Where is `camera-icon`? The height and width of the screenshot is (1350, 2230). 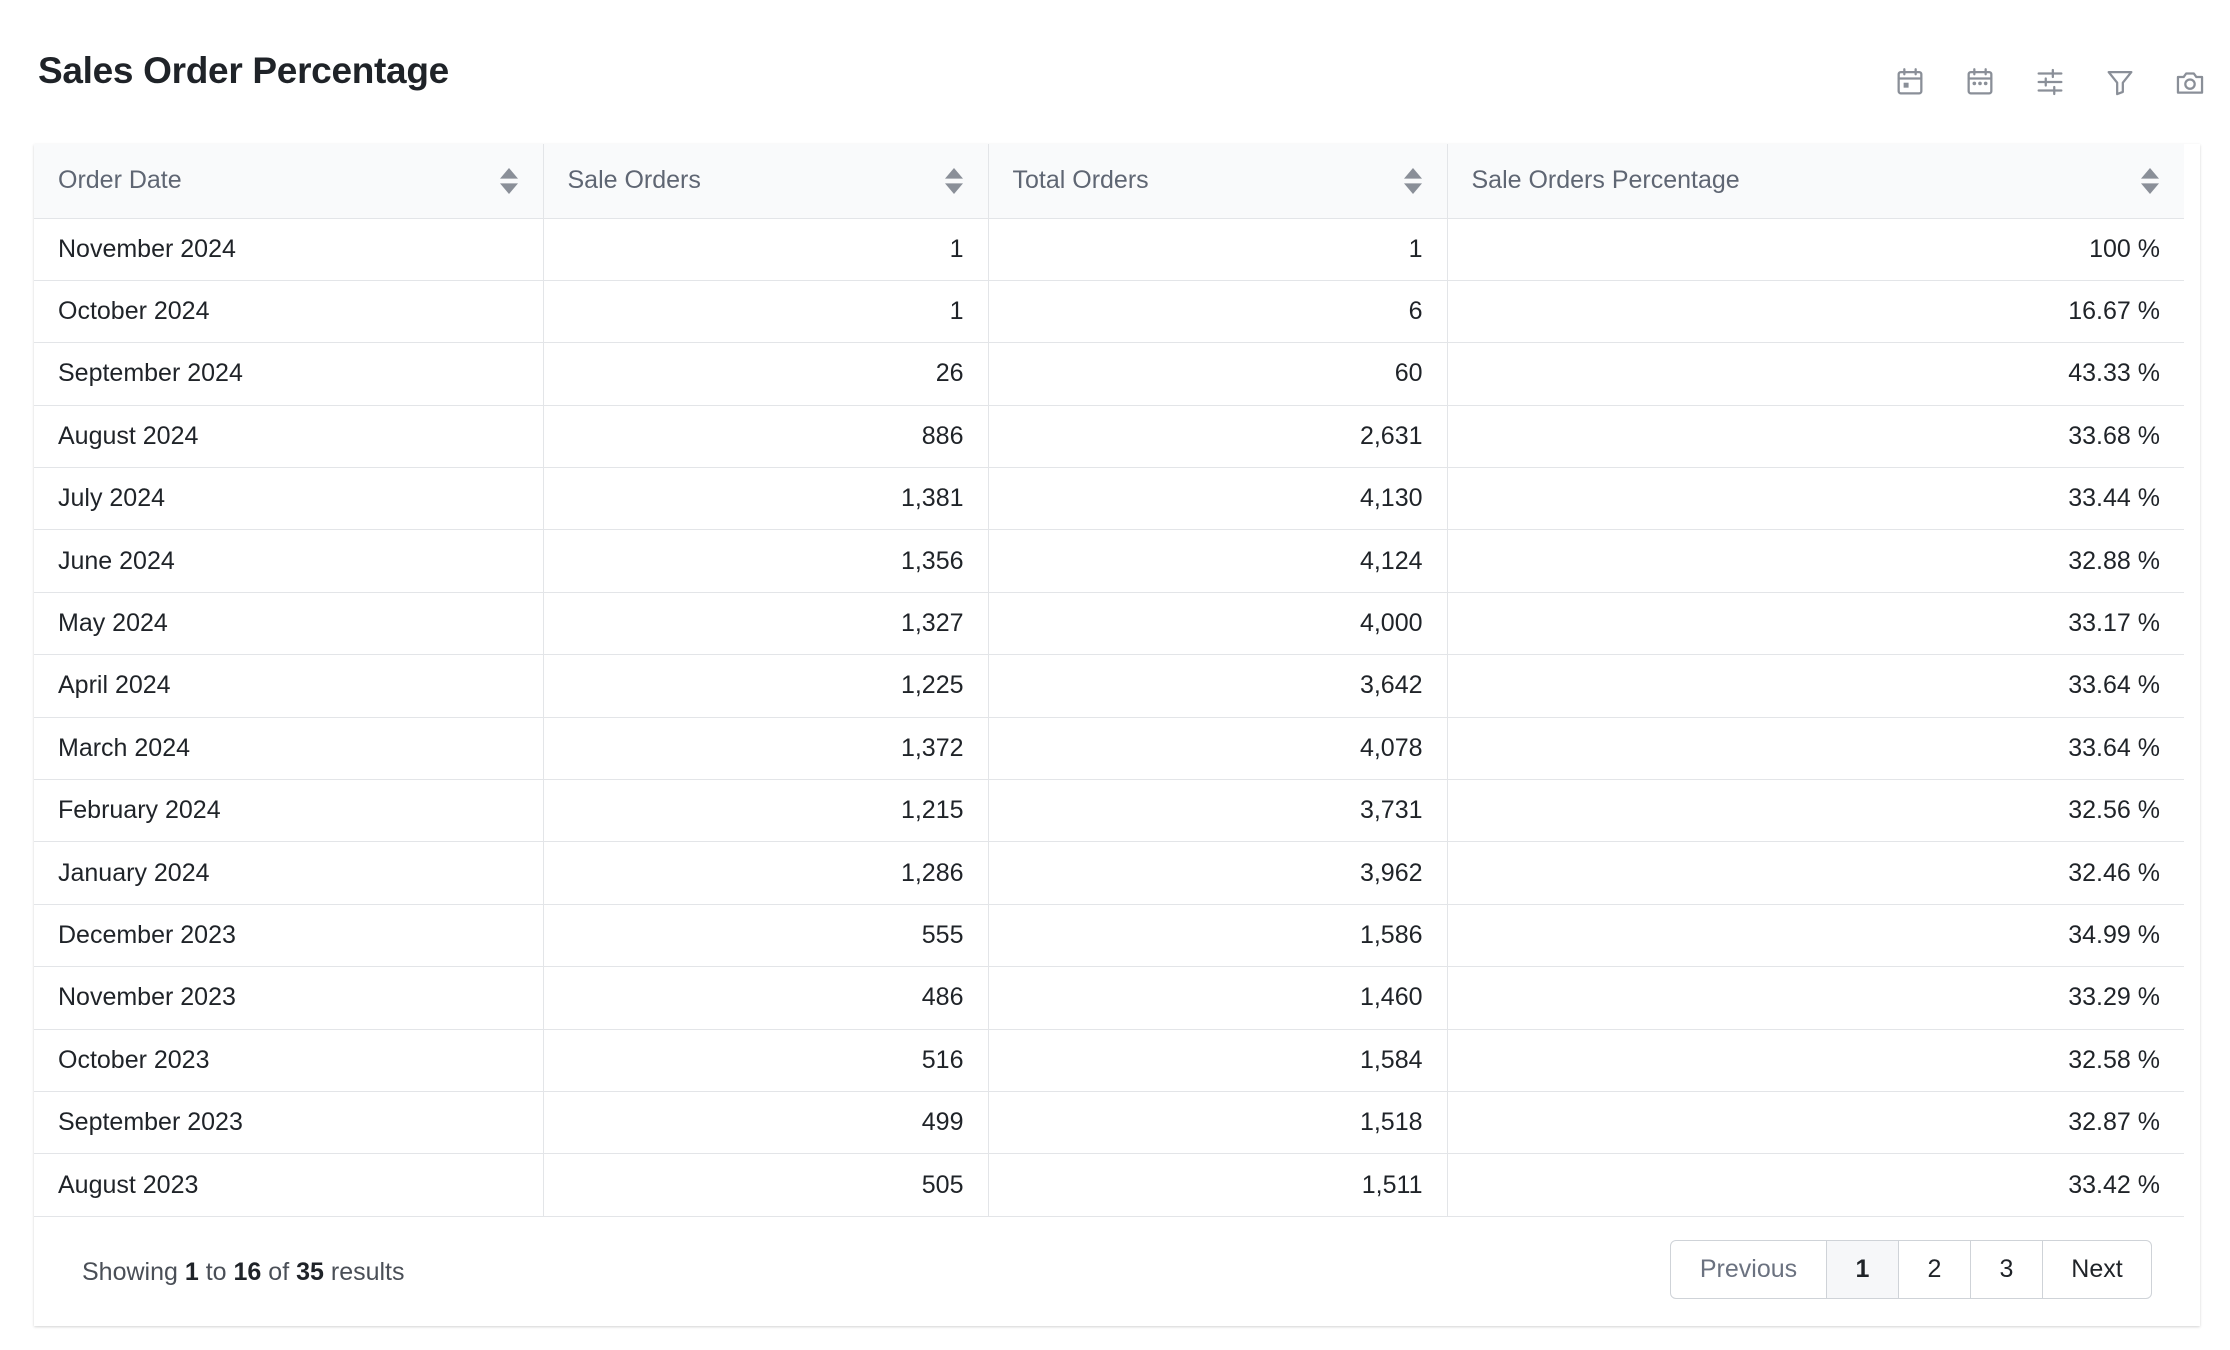 camera-icon is located at coordinates (2190, 83).